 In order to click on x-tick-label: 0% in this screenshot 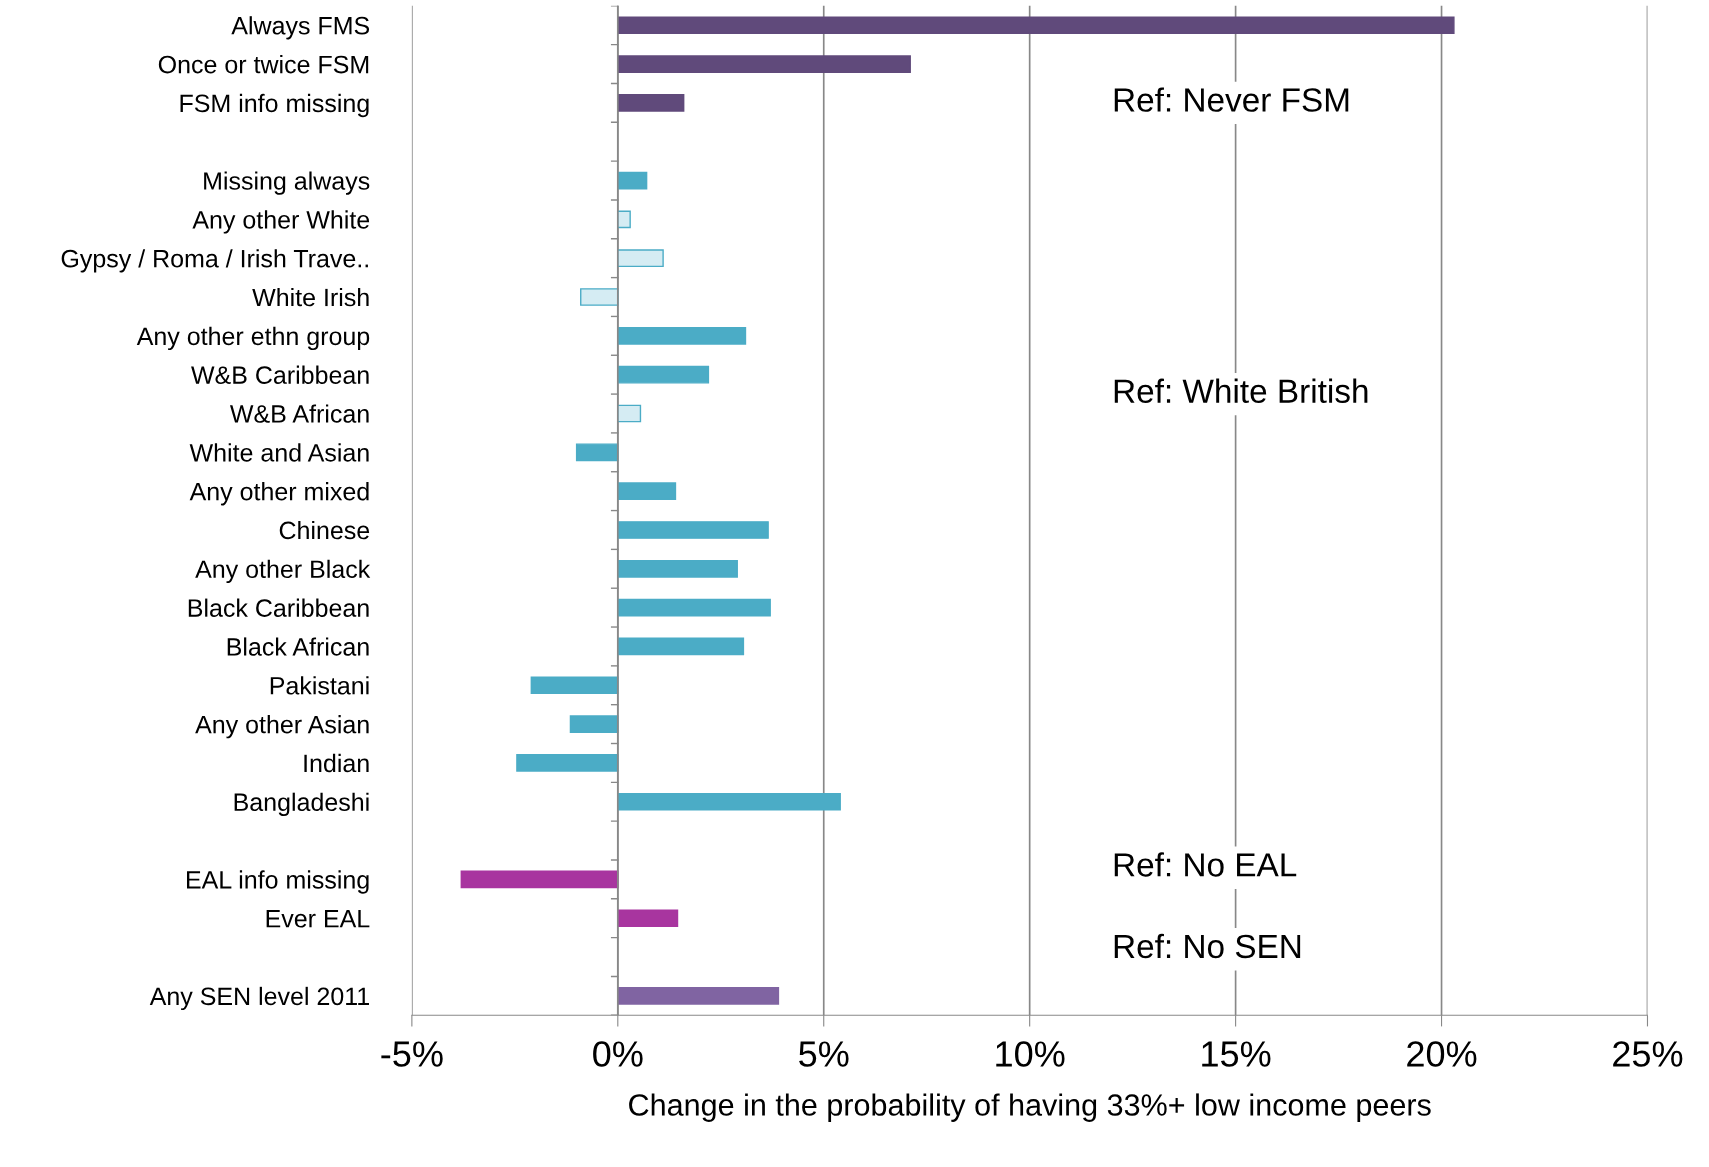, I will do `click(618, 1054)`.